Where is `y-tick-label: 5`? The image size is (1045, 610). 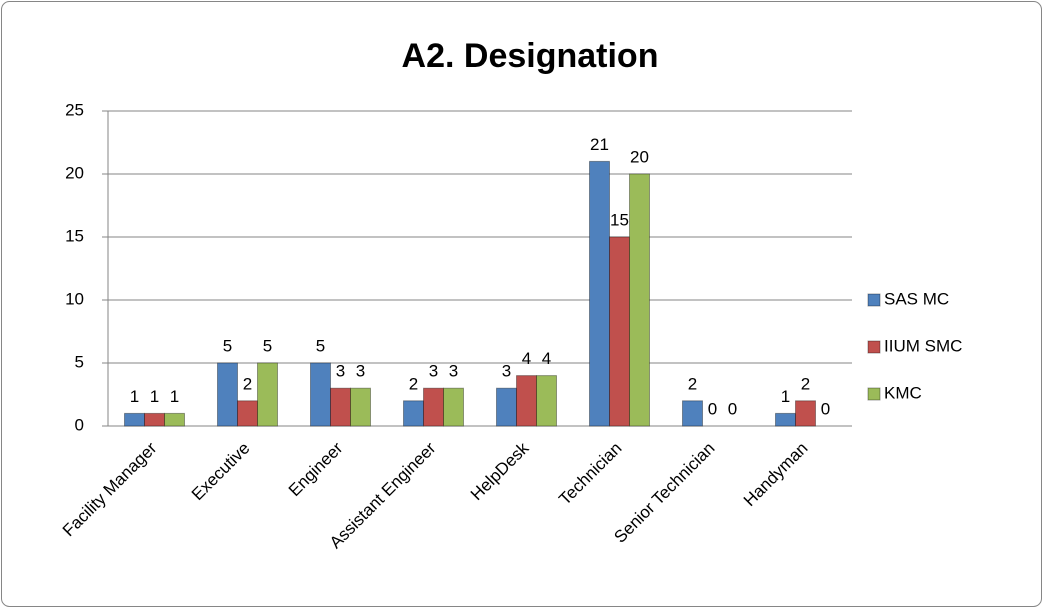 y-tick-label: 5 is located at coordinates (79, 361).